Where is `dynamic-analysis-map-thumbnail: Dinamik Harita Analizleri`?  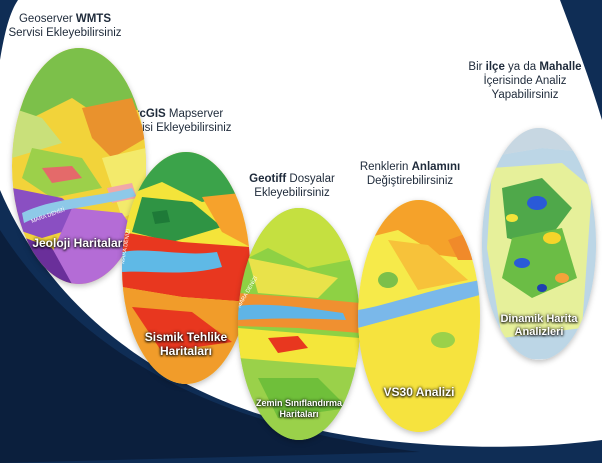
dynamic-analysis-map-thumbnail: Dinamik Harita Analizleri is located at coordinates (539, 244).